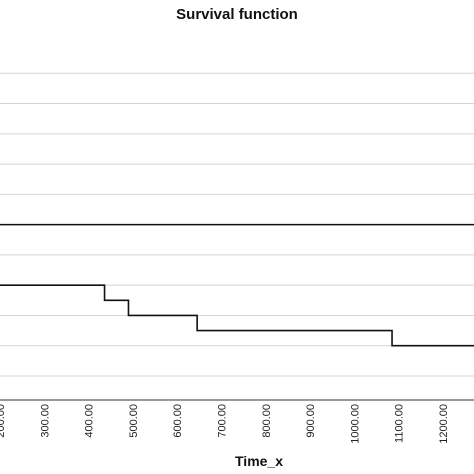 This screenshot has width=474, height=474. What do you see at coordinates (45, 421) in the screenshot?
I see `x-tick-label: 300.00` at bounding box center [45, 421].